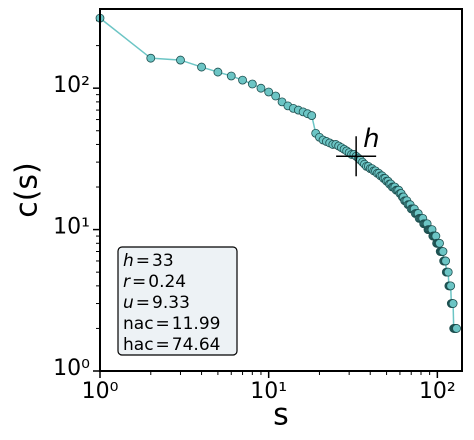 The width and height of the screenshot is (474, 440). I want to click on stat-symbol: u, so click(128, 303).